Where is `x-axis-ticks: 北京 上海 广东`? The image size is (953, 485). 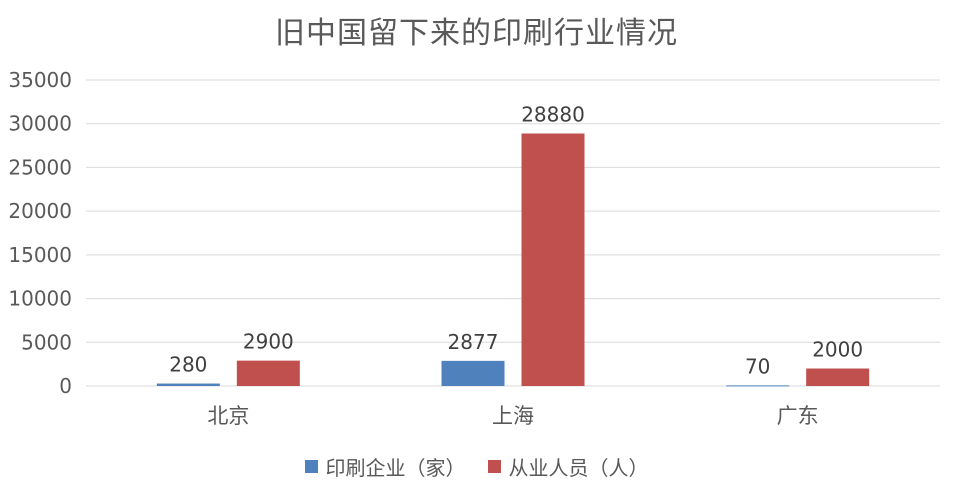
x-axis-ticks: 北京 上海 广东 is located at coordinates (512, 416).